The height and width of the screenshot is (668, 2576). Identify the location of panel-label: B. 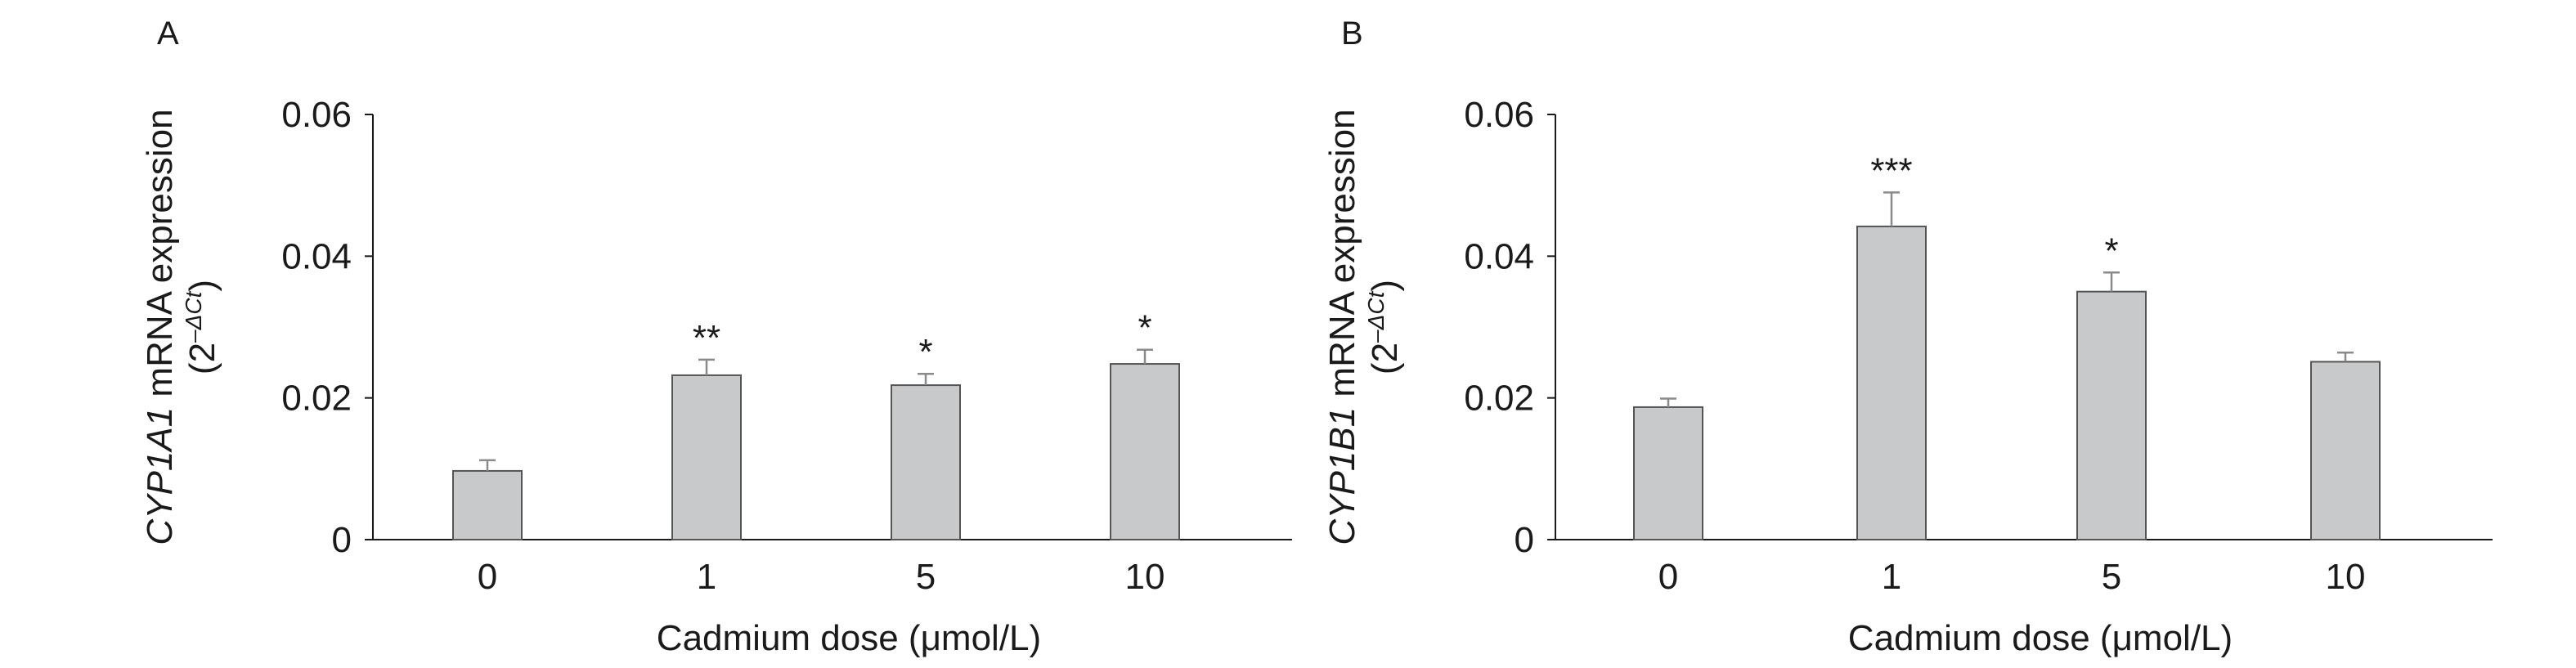
(1352, 34).